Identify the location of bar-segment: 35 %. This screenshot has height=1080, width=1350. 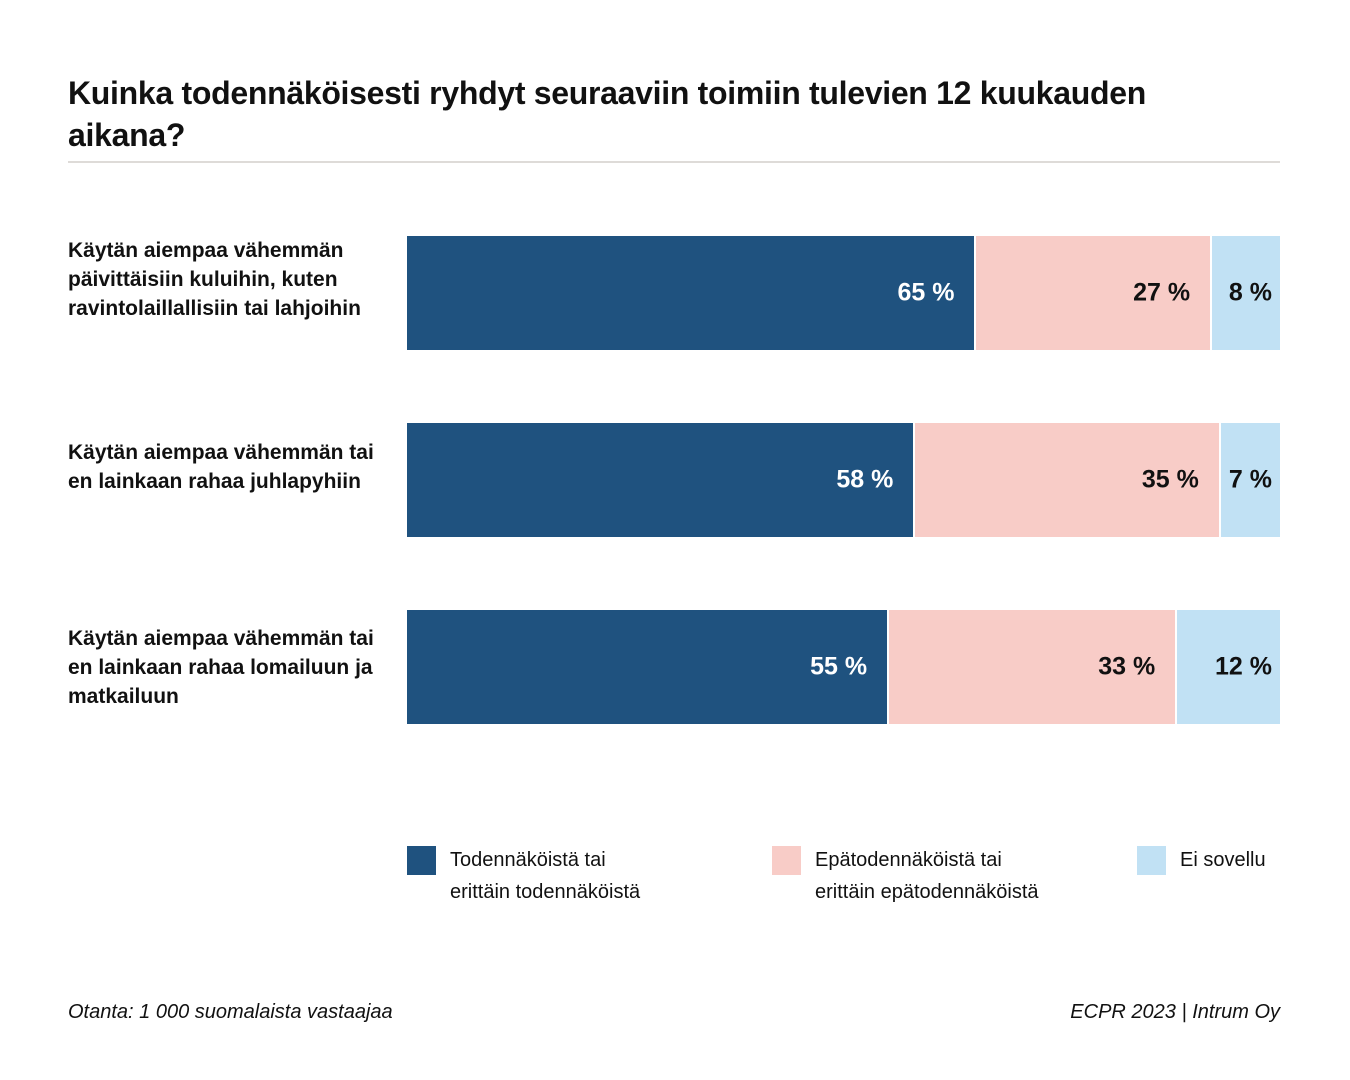
(1066, 480).